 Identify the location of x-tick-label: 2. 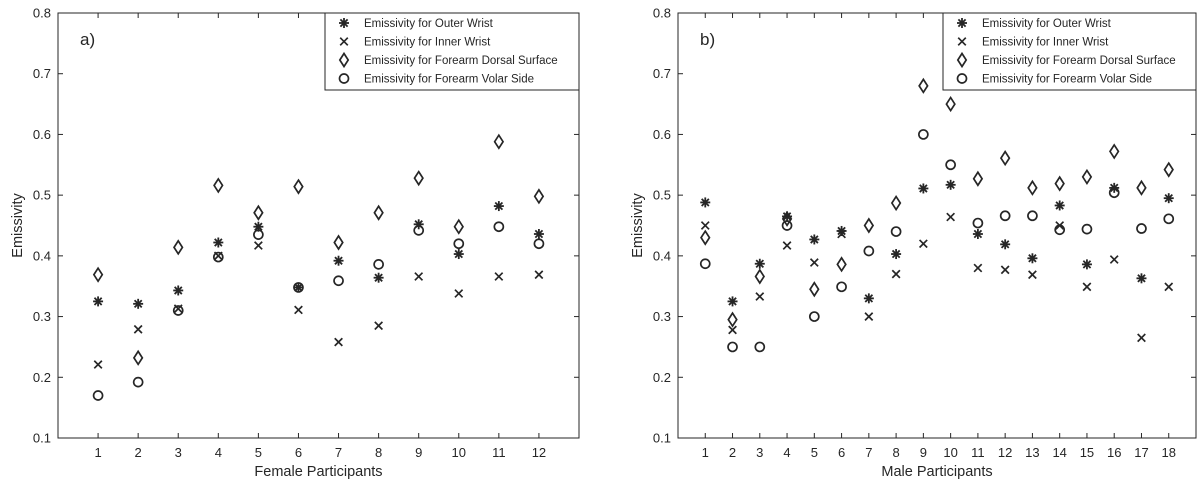
(732, 452).